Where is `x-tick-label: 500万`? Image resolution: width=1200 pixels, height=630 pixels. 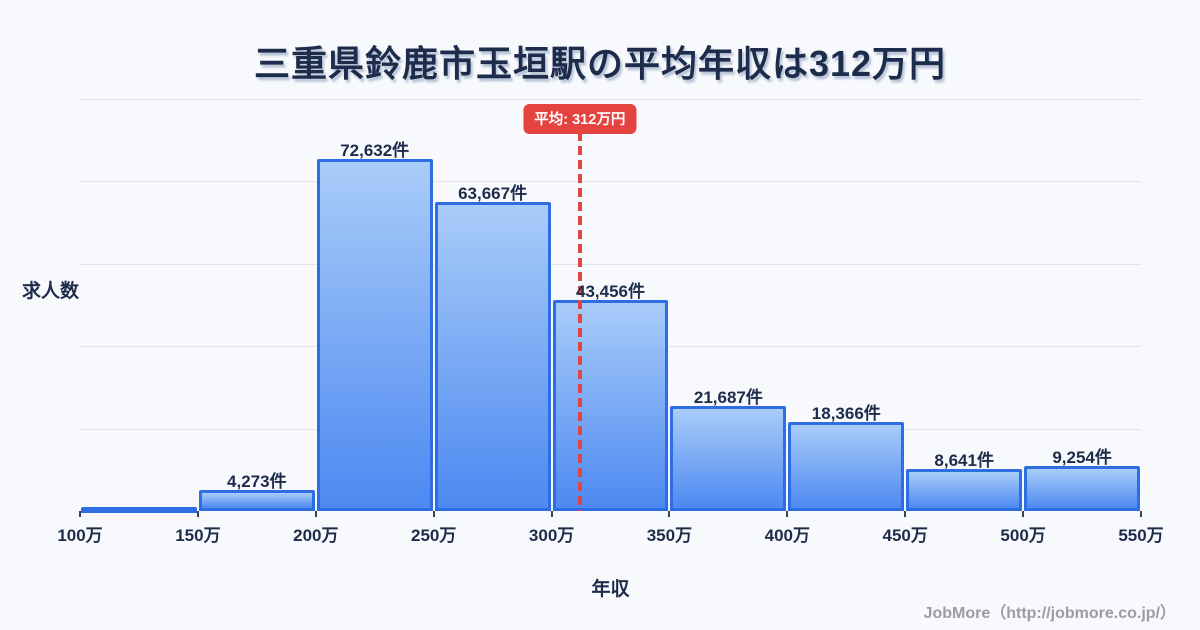 x-tick-label: 500万 is located at coordinates (1023, 535).